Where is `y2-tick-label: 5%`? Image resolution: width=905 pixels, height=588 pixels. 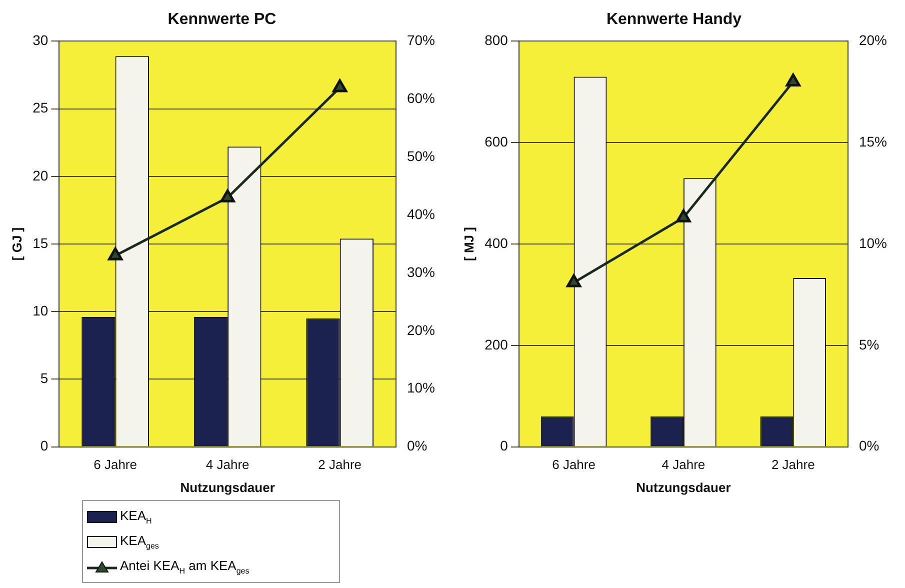
y2-tick-label: 5% is located at coordinates (869, 344).